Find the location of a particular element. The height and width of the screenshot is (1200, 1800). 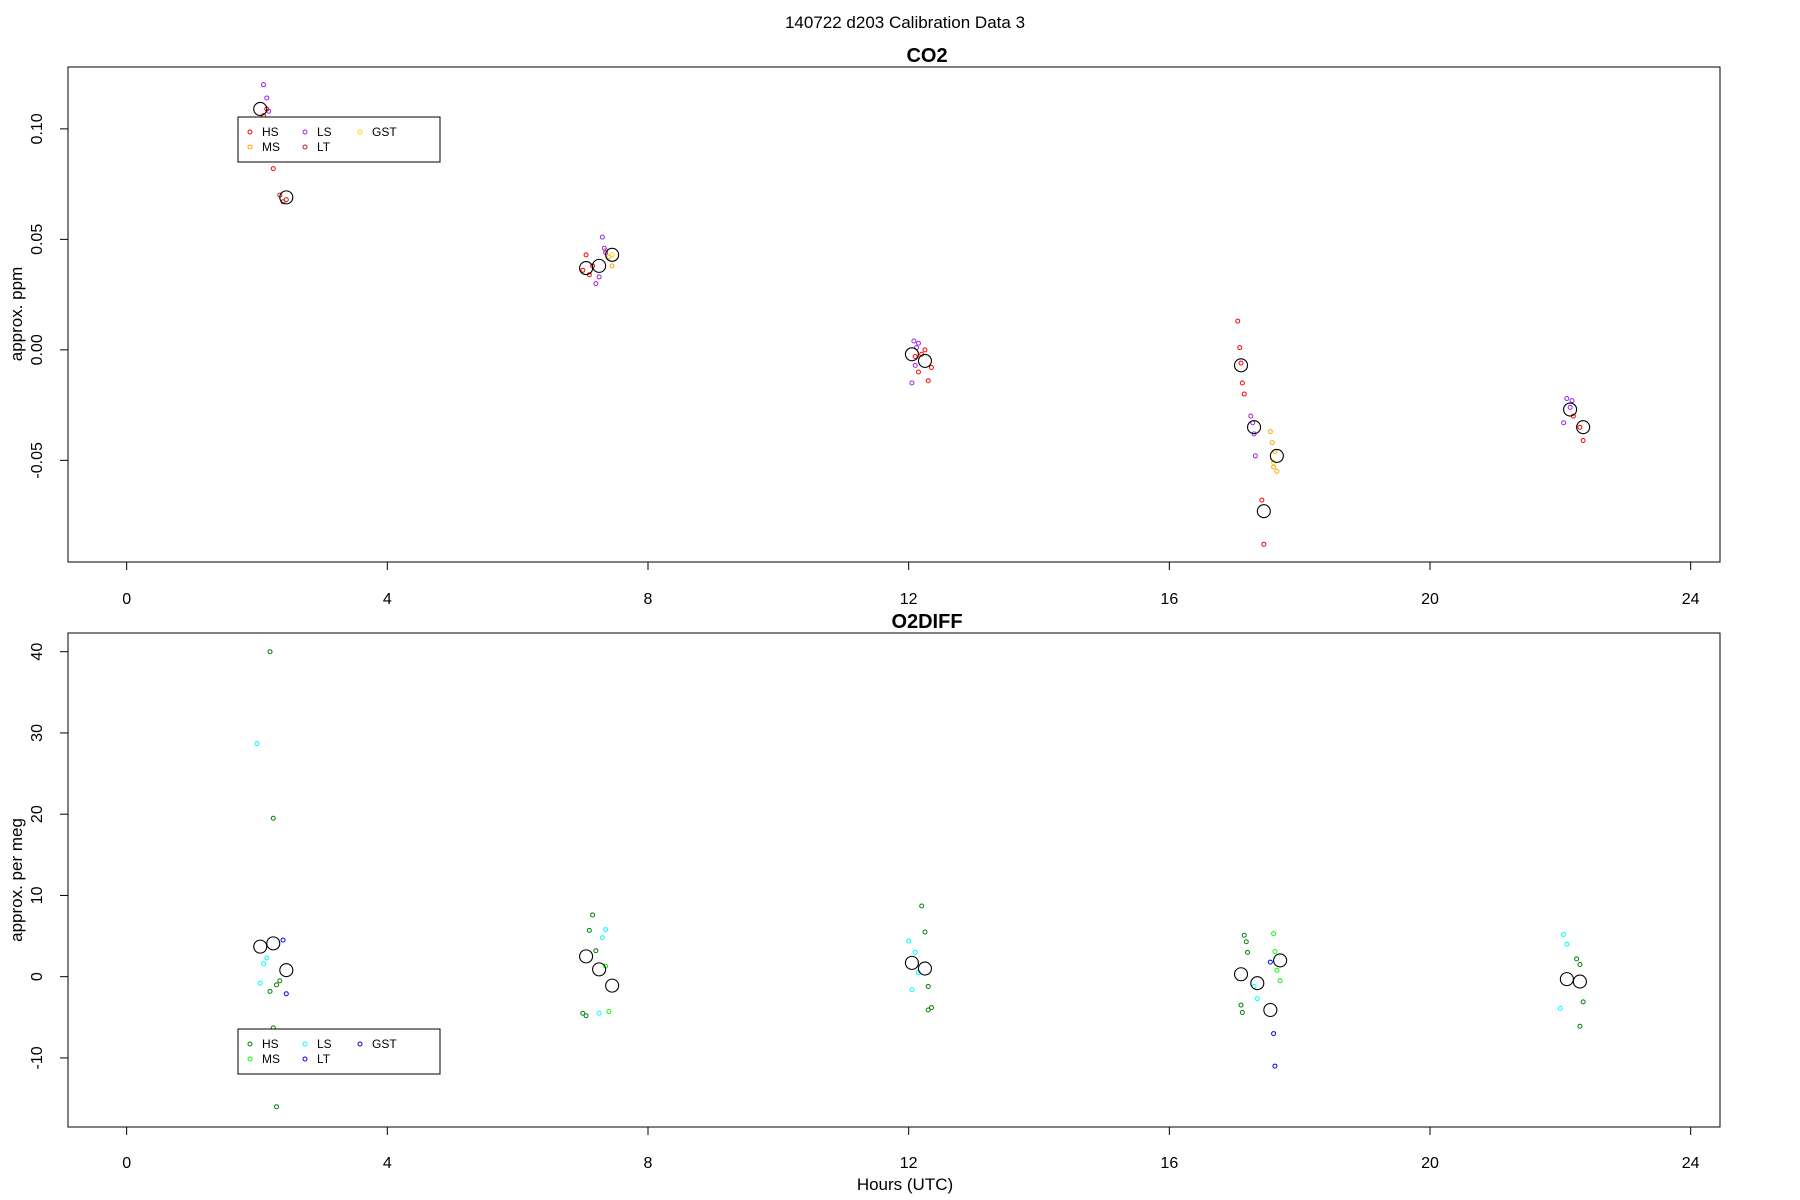

o2diff-legend-lt-swatch is located at coordinates (305, 1059).